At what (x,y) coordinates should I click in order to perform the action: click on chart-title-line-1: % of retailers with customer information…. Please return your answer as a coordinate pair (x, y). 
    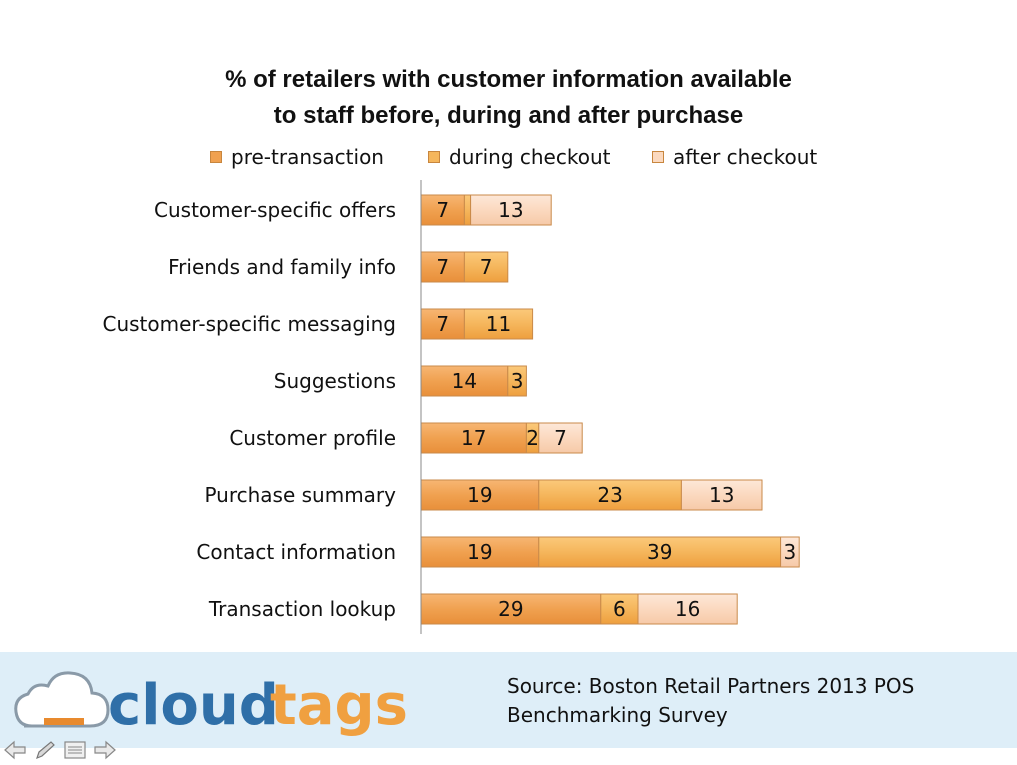
    Looking at the image, I should click on (508, 79).